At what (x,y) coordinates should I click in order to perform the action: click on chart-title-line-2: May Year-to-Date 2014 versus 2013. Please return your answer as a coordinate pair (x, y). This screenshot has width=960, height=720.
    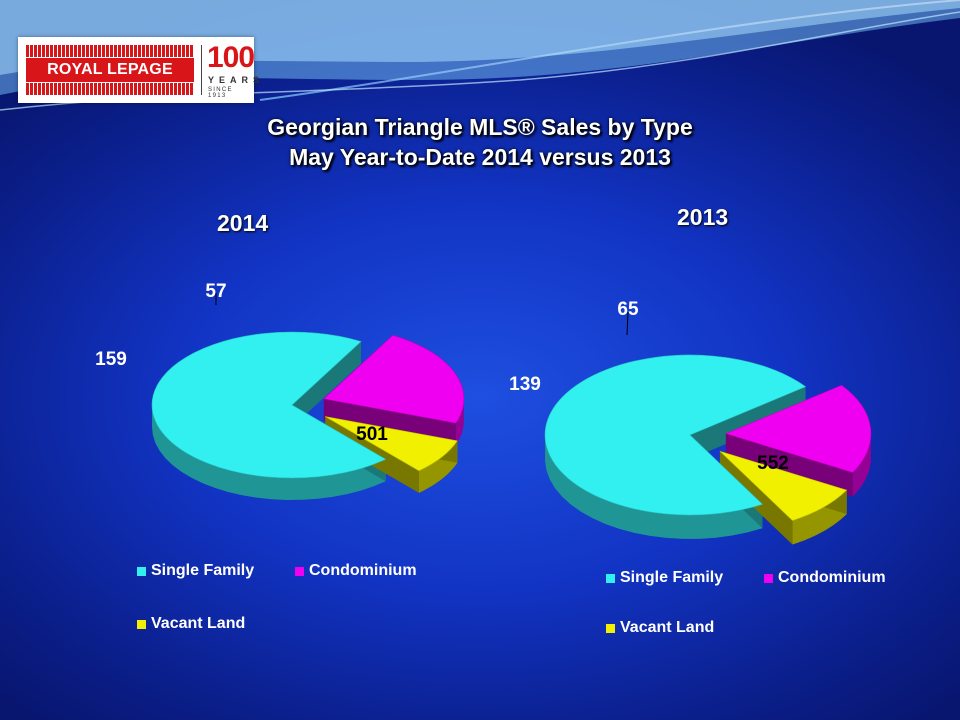
    Looking at the image, I should click on (480, 157).